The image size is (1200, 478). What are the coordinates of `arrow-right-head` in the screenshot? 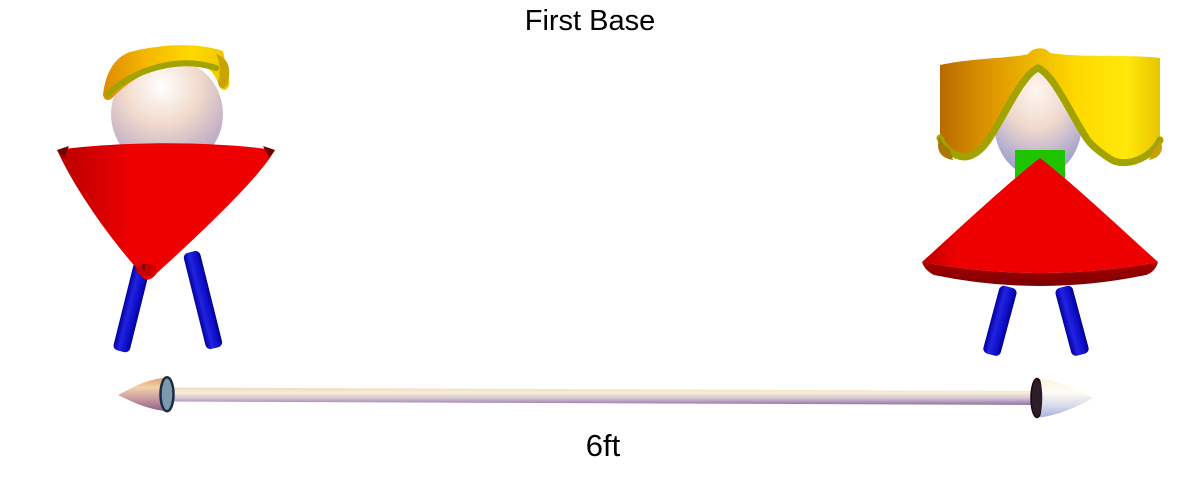 It's located at (1061, 398).